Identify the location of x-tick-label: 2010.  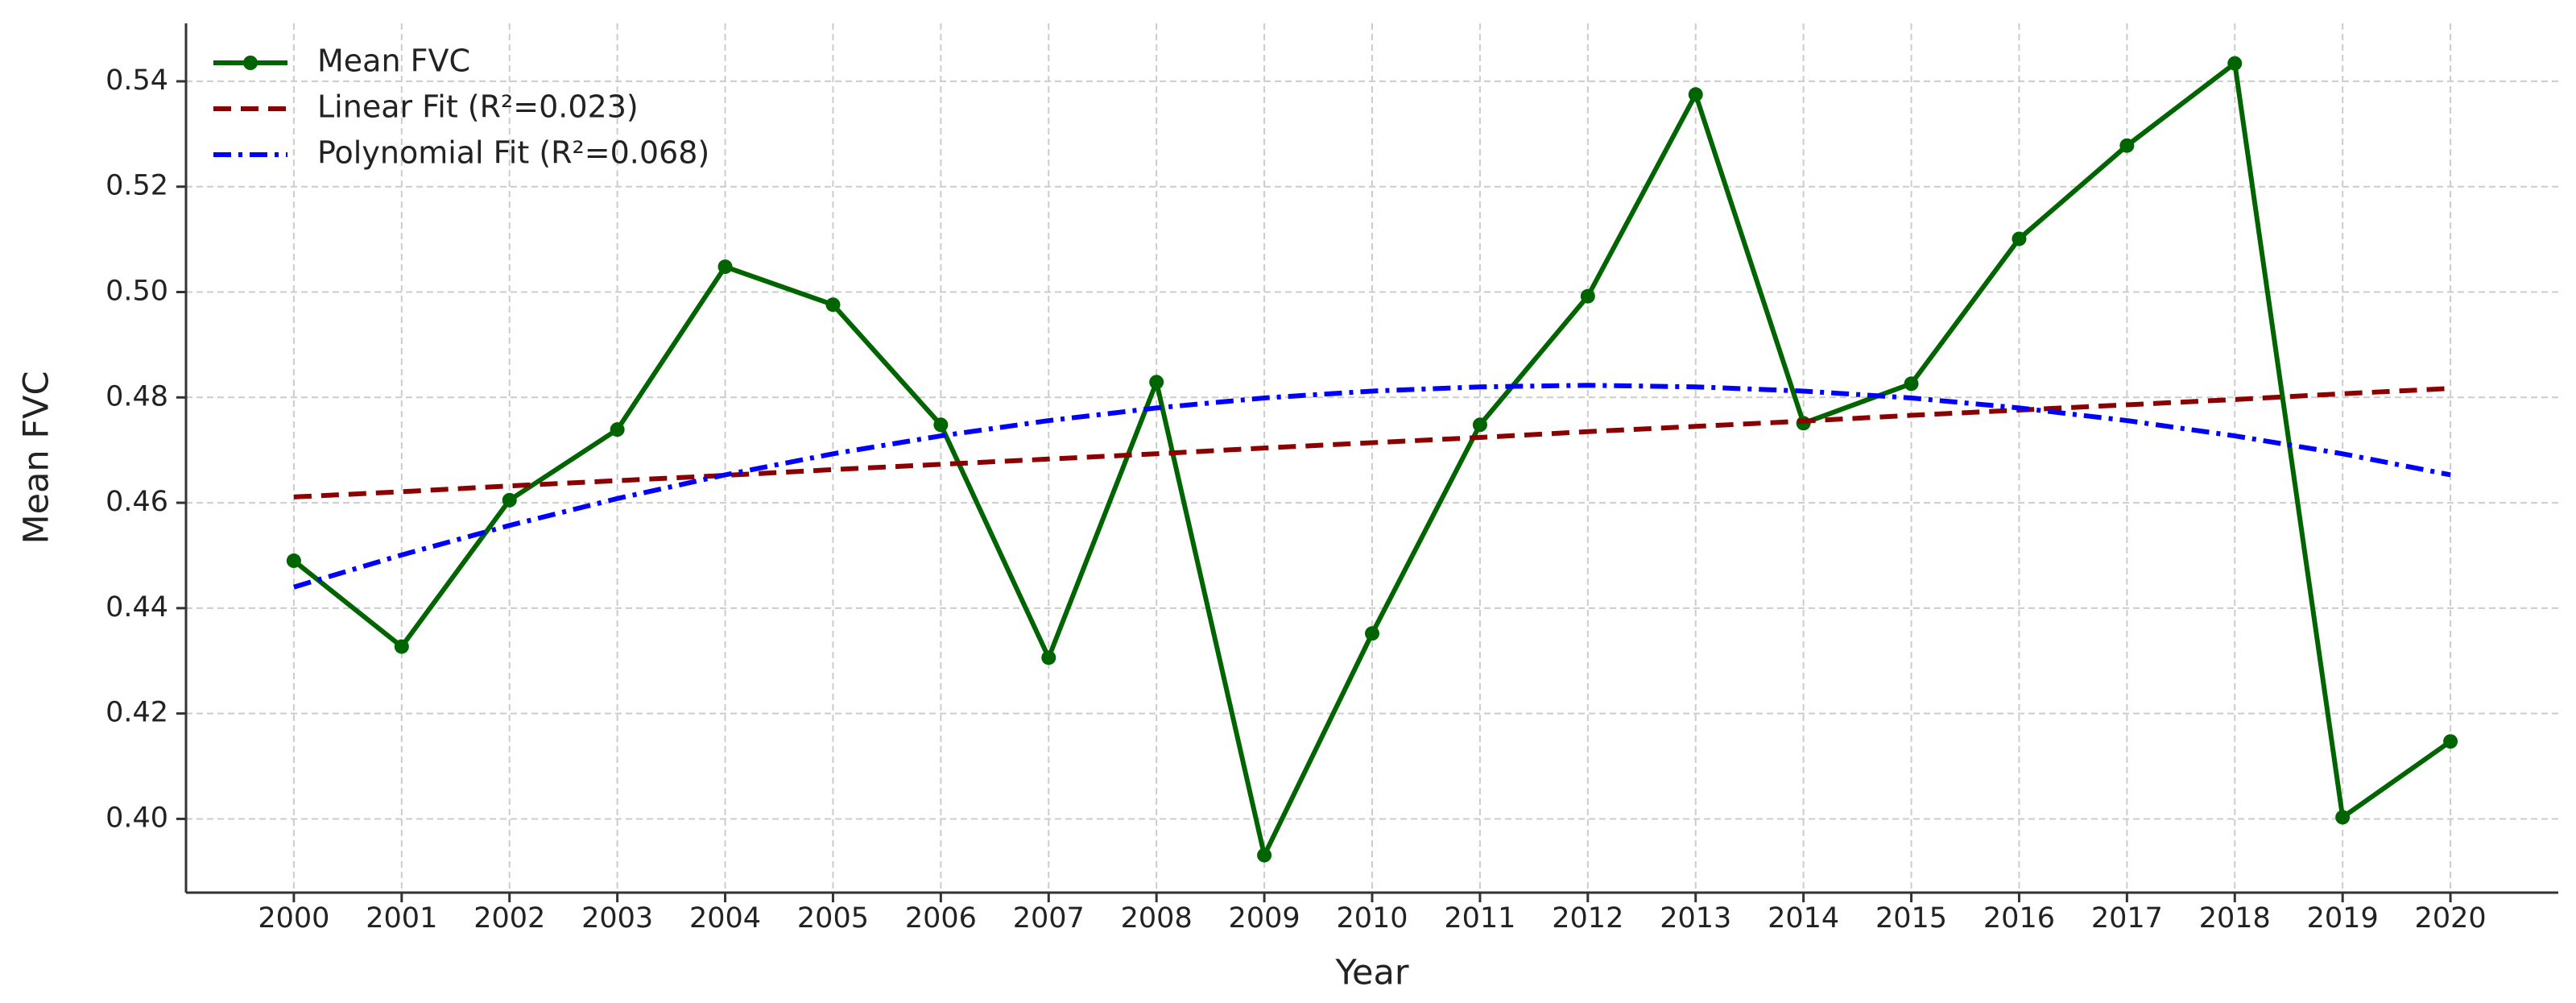
(1372, 918).